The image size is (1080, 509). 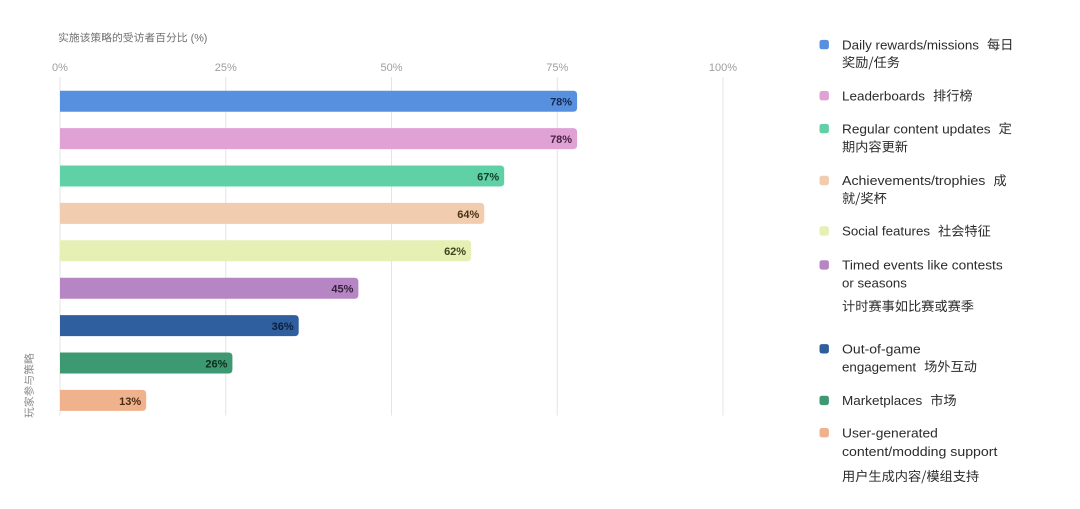 What do you see at coordinates (890, 432) in the screenshot?
I see `svg-text: User-generated` at bounding box center [890, 432].